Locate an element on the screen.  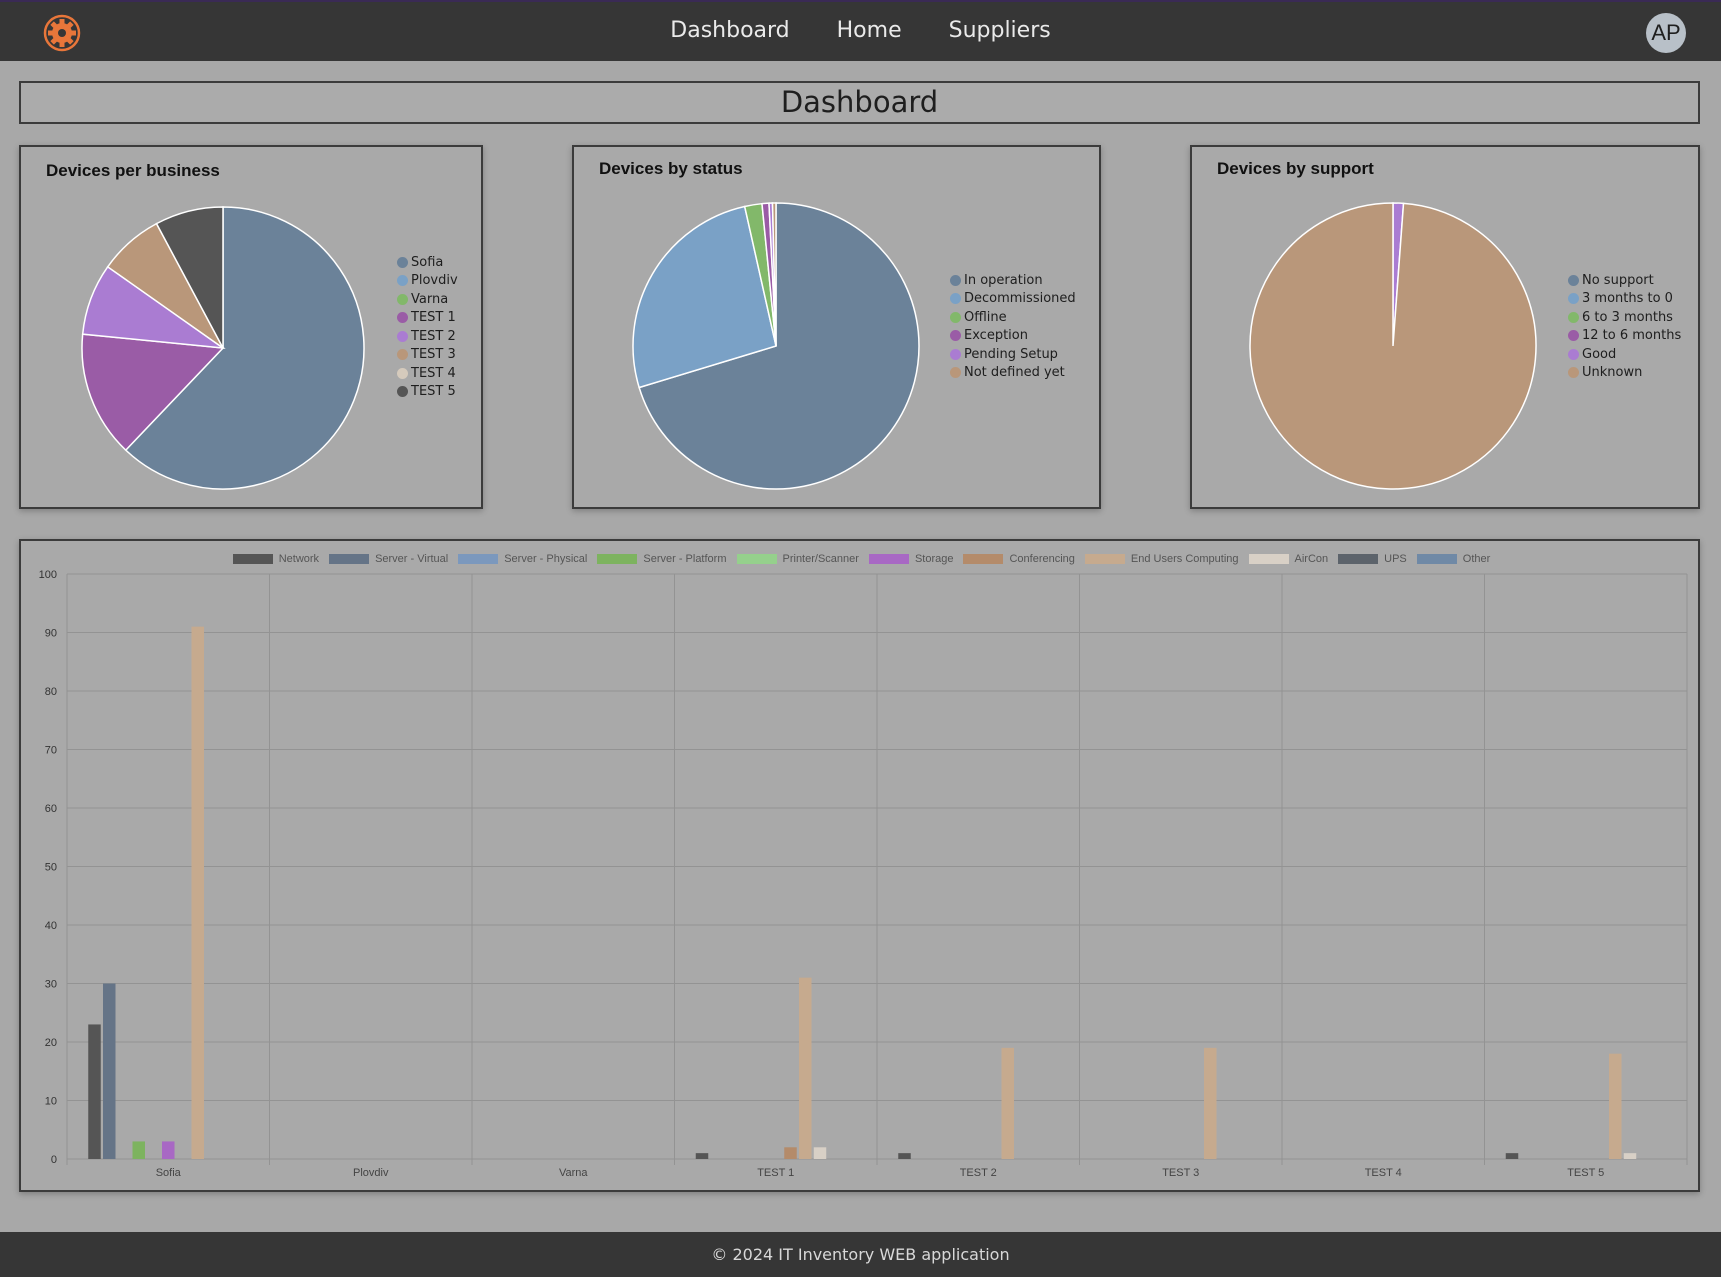
pie-slice-unknown is located at coordinates (1393, 346).